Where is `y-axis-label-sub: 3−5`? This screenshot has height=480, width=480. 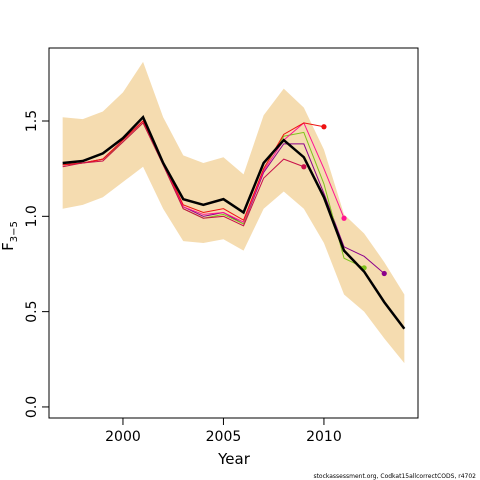 y-axis-label-sub: 3−5 is located at coordinates (14, 231).